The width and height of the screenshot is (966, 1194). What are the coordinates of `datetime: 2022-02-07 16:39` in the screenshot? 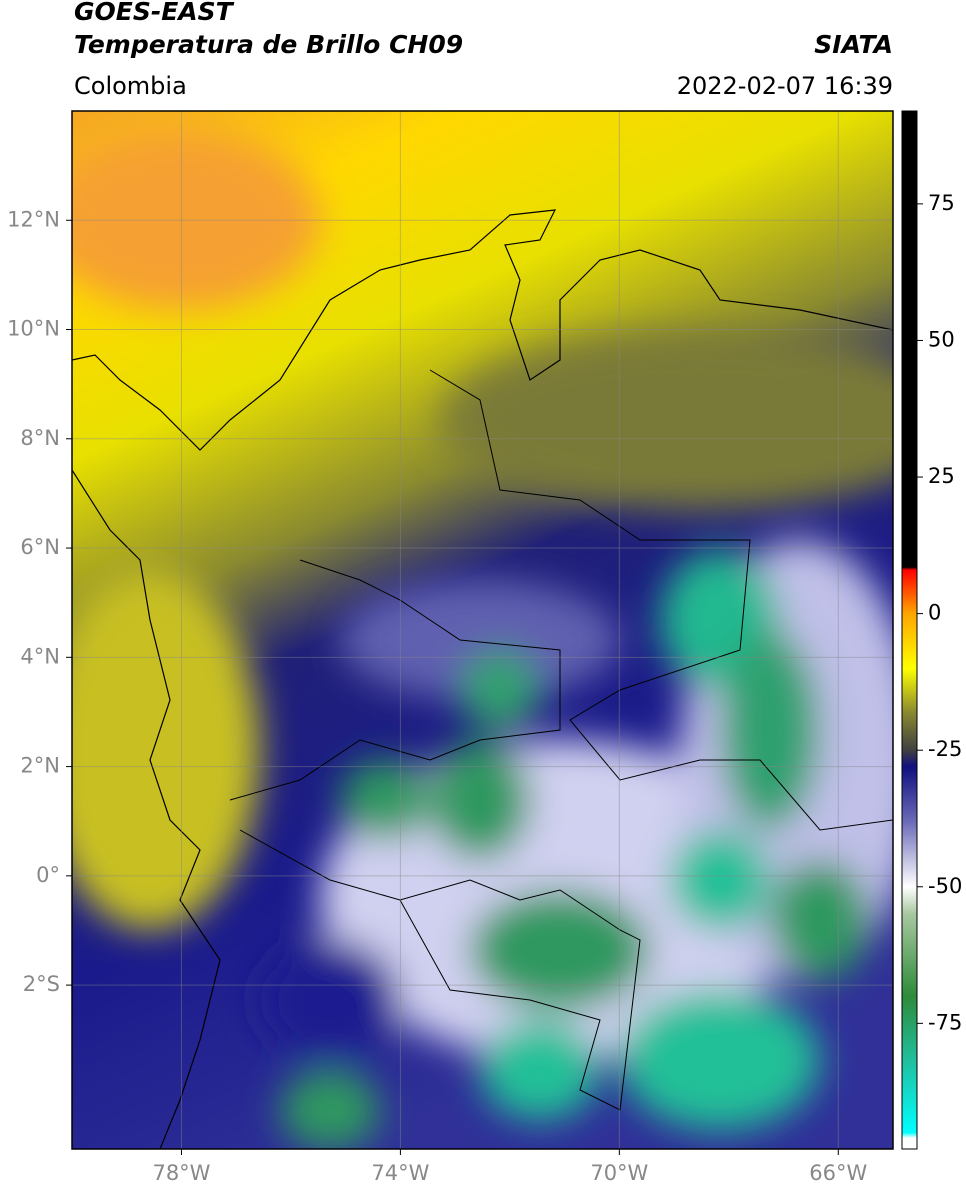 It's located at (785, 86).